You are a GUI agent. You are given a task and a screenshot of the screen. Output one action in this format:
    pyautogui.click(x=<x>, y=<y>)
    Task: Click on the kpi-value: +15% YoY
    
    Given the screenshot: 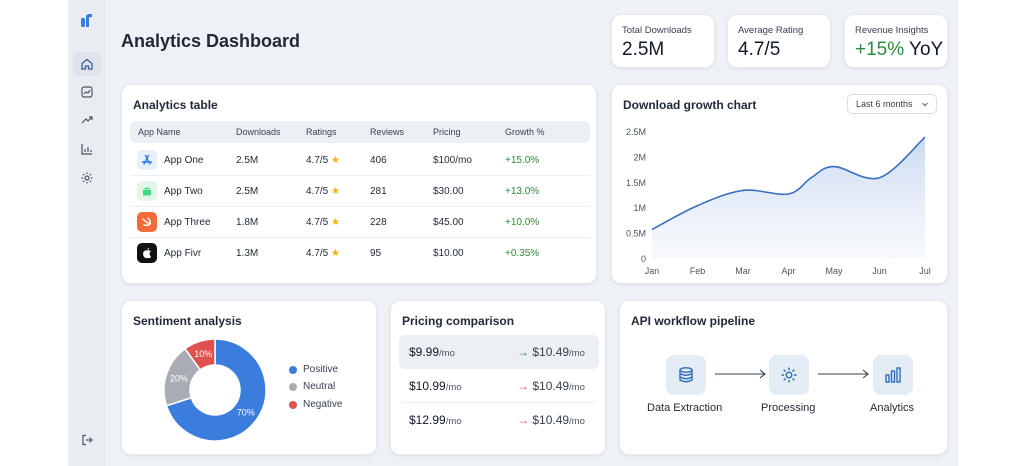 What is the action you would take?
    pyautogui.click(x=899, y=50)
    